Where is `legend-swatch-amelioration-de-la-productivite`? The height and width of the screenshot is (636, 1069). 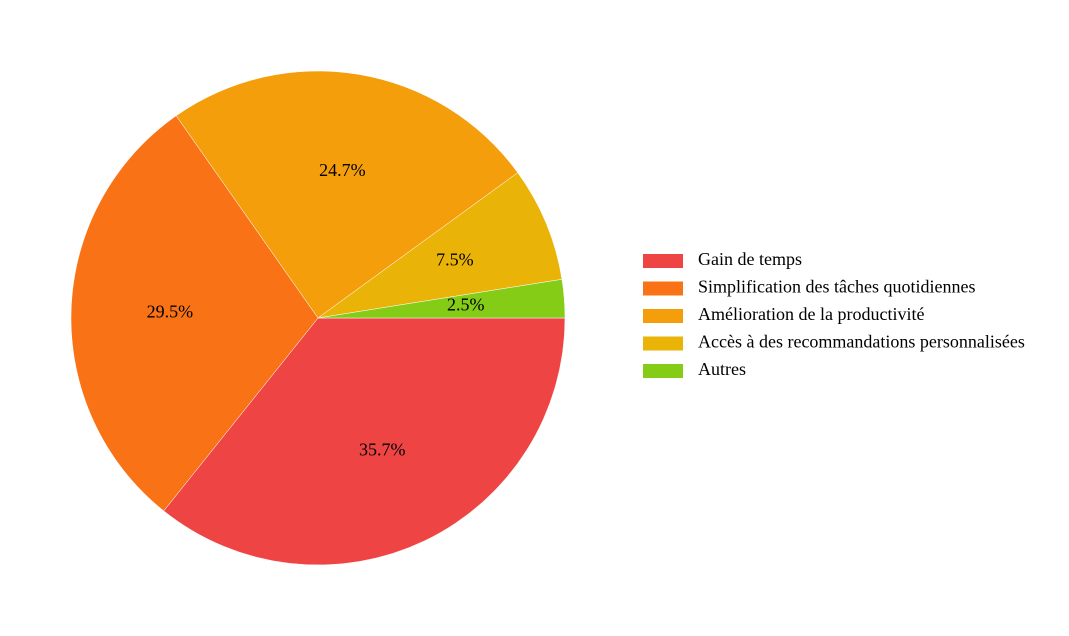 legend-swatch-amelioration-de-la-productivite is located at coordinates (663, 316).